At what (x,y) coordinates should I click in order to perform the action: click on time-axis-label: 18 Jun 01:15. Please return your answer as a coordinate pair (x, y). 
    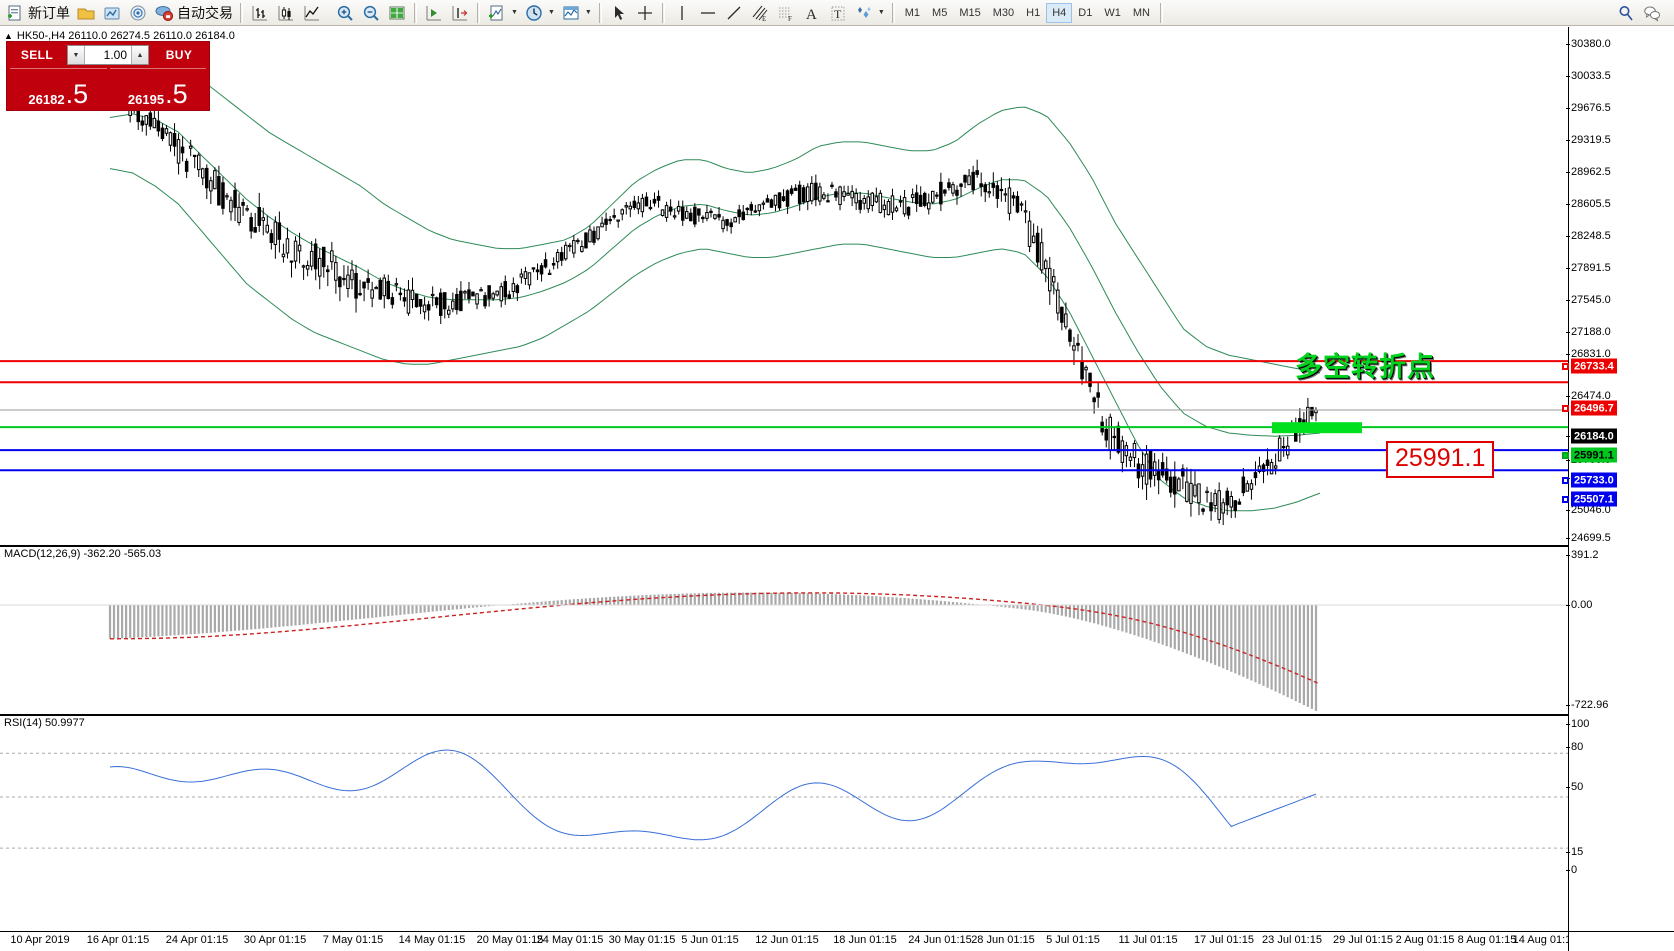
    Looking at the image, I should click on (865, 940).